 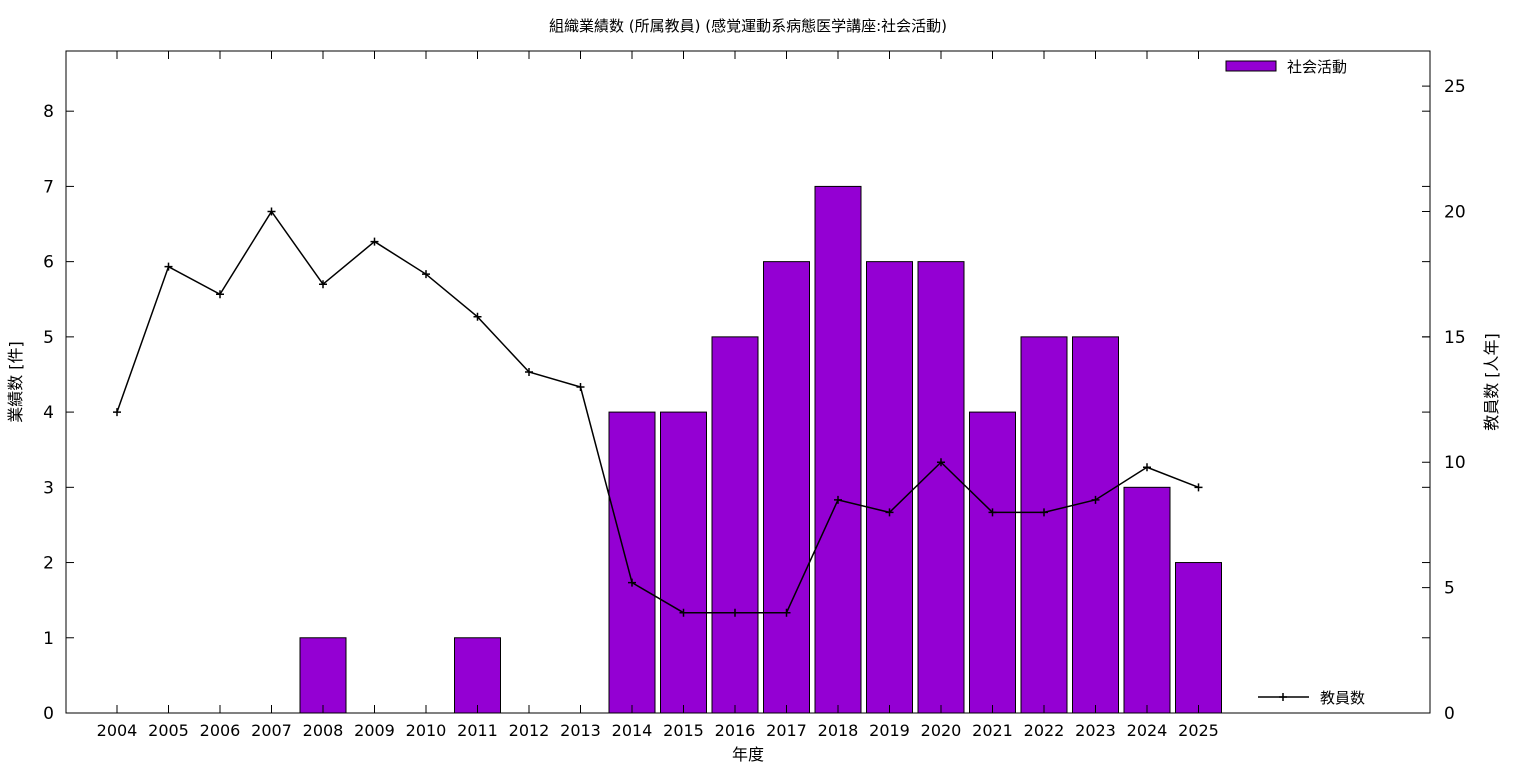 I want to click on y-tick-label: 0, so click(x=48, y=714).